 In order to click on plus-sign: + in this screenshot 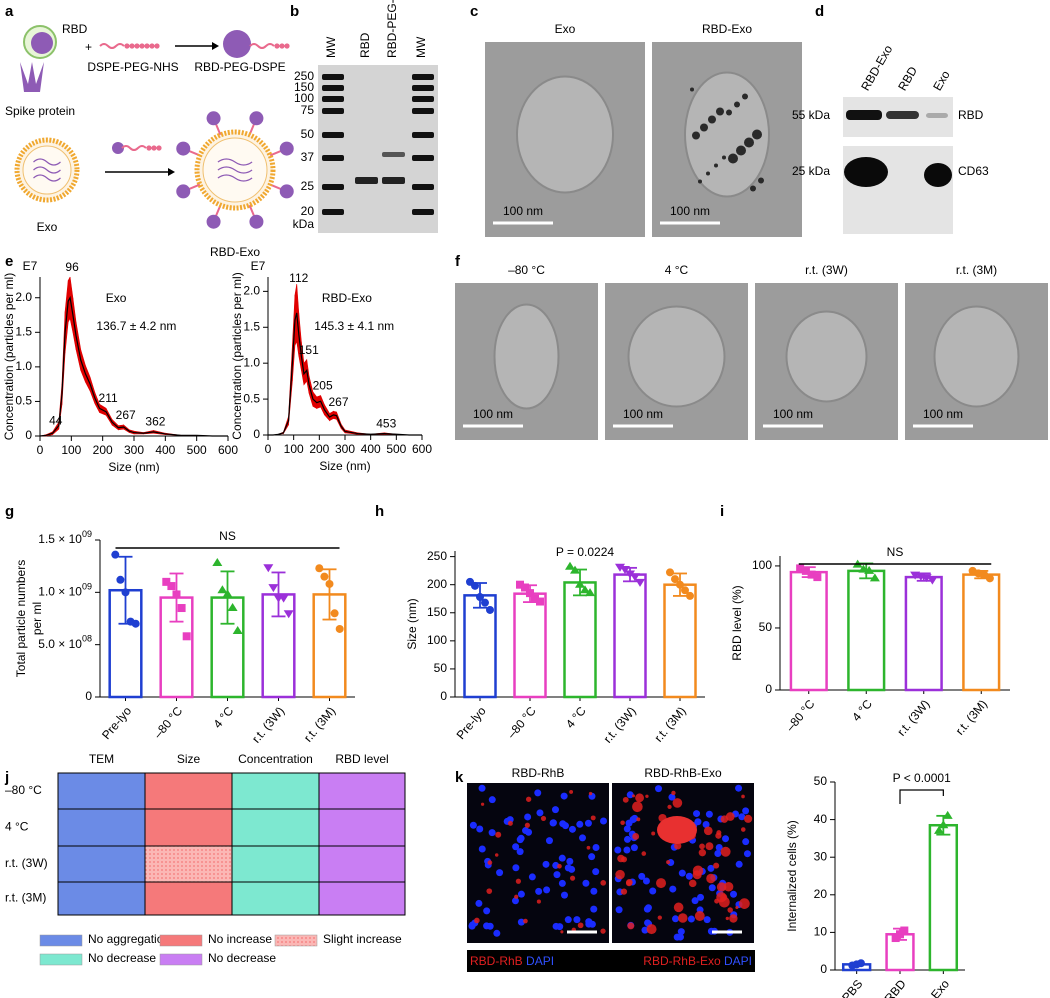, I will do `click(88, 47)`.